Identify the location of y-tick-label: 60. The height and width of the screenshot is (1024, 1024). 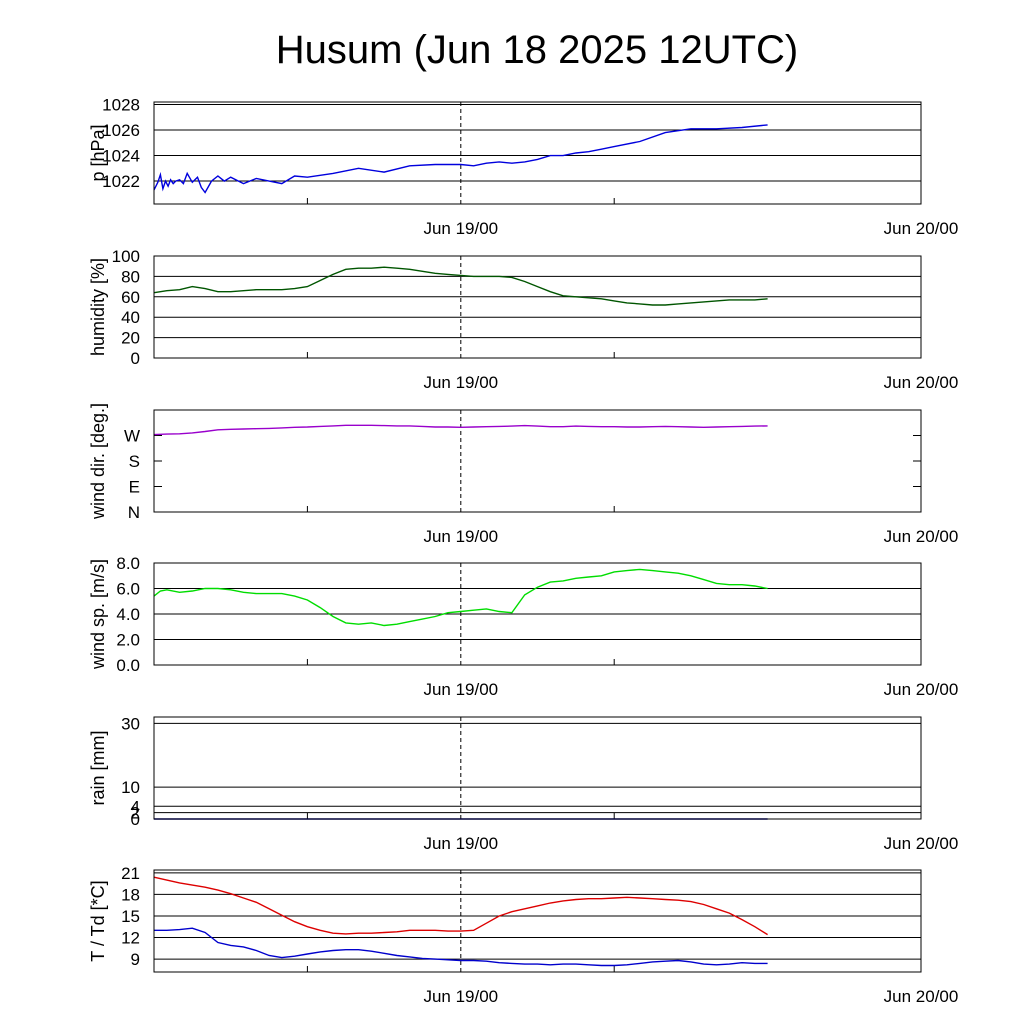
(130, 297).